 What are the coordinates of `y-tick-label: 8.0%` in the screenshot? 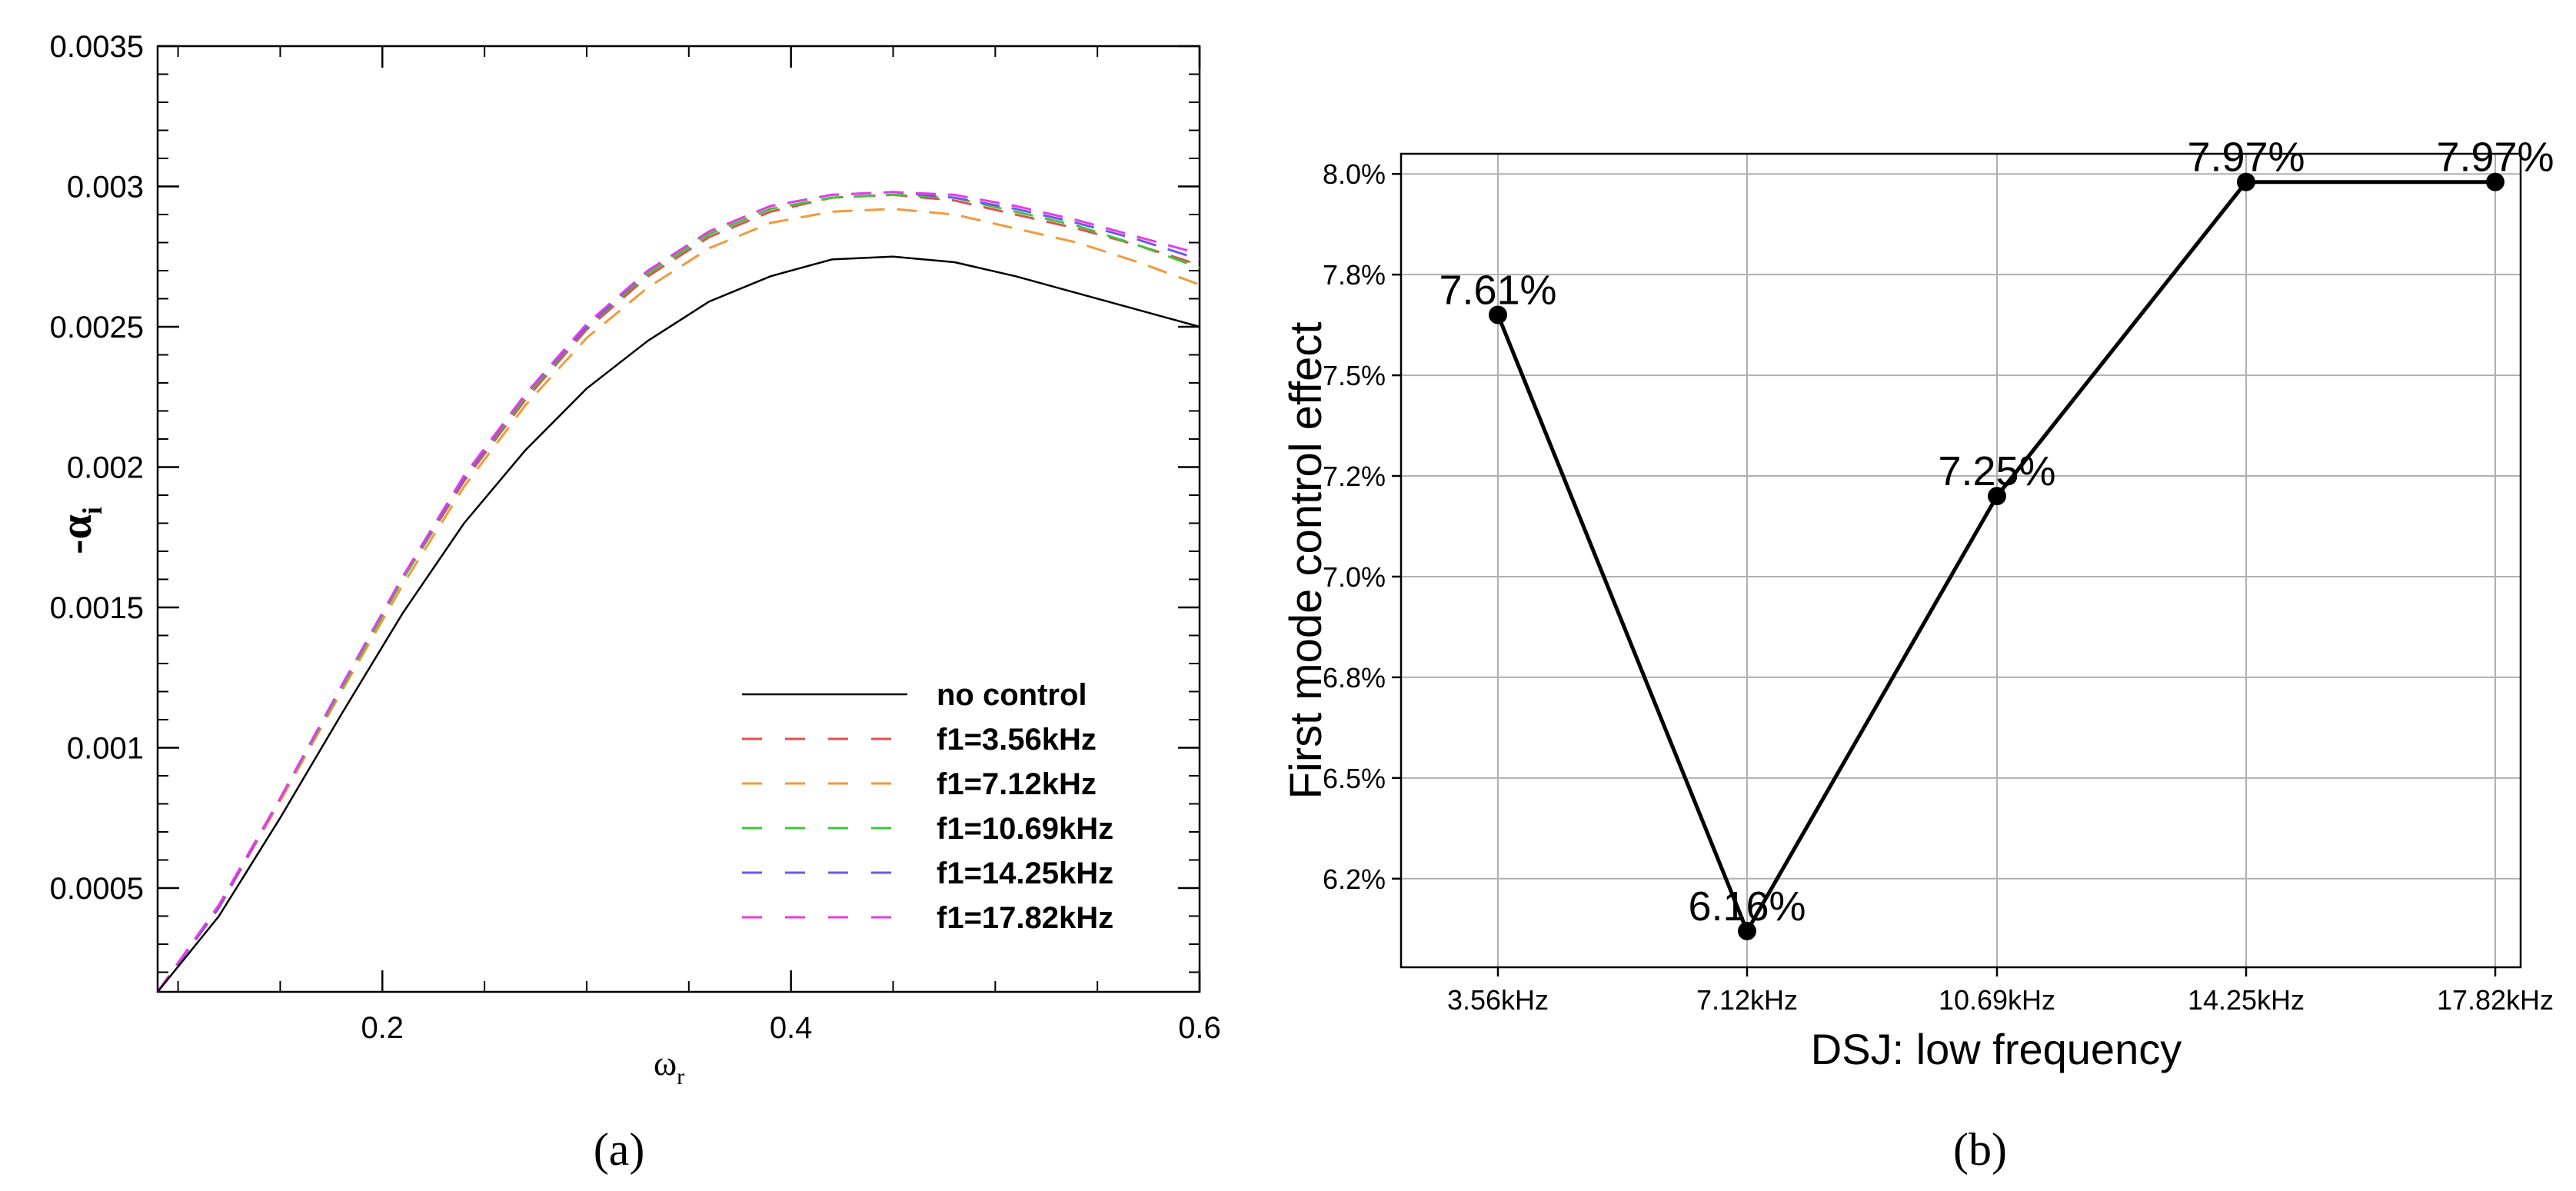 It's located at (1354, 174).